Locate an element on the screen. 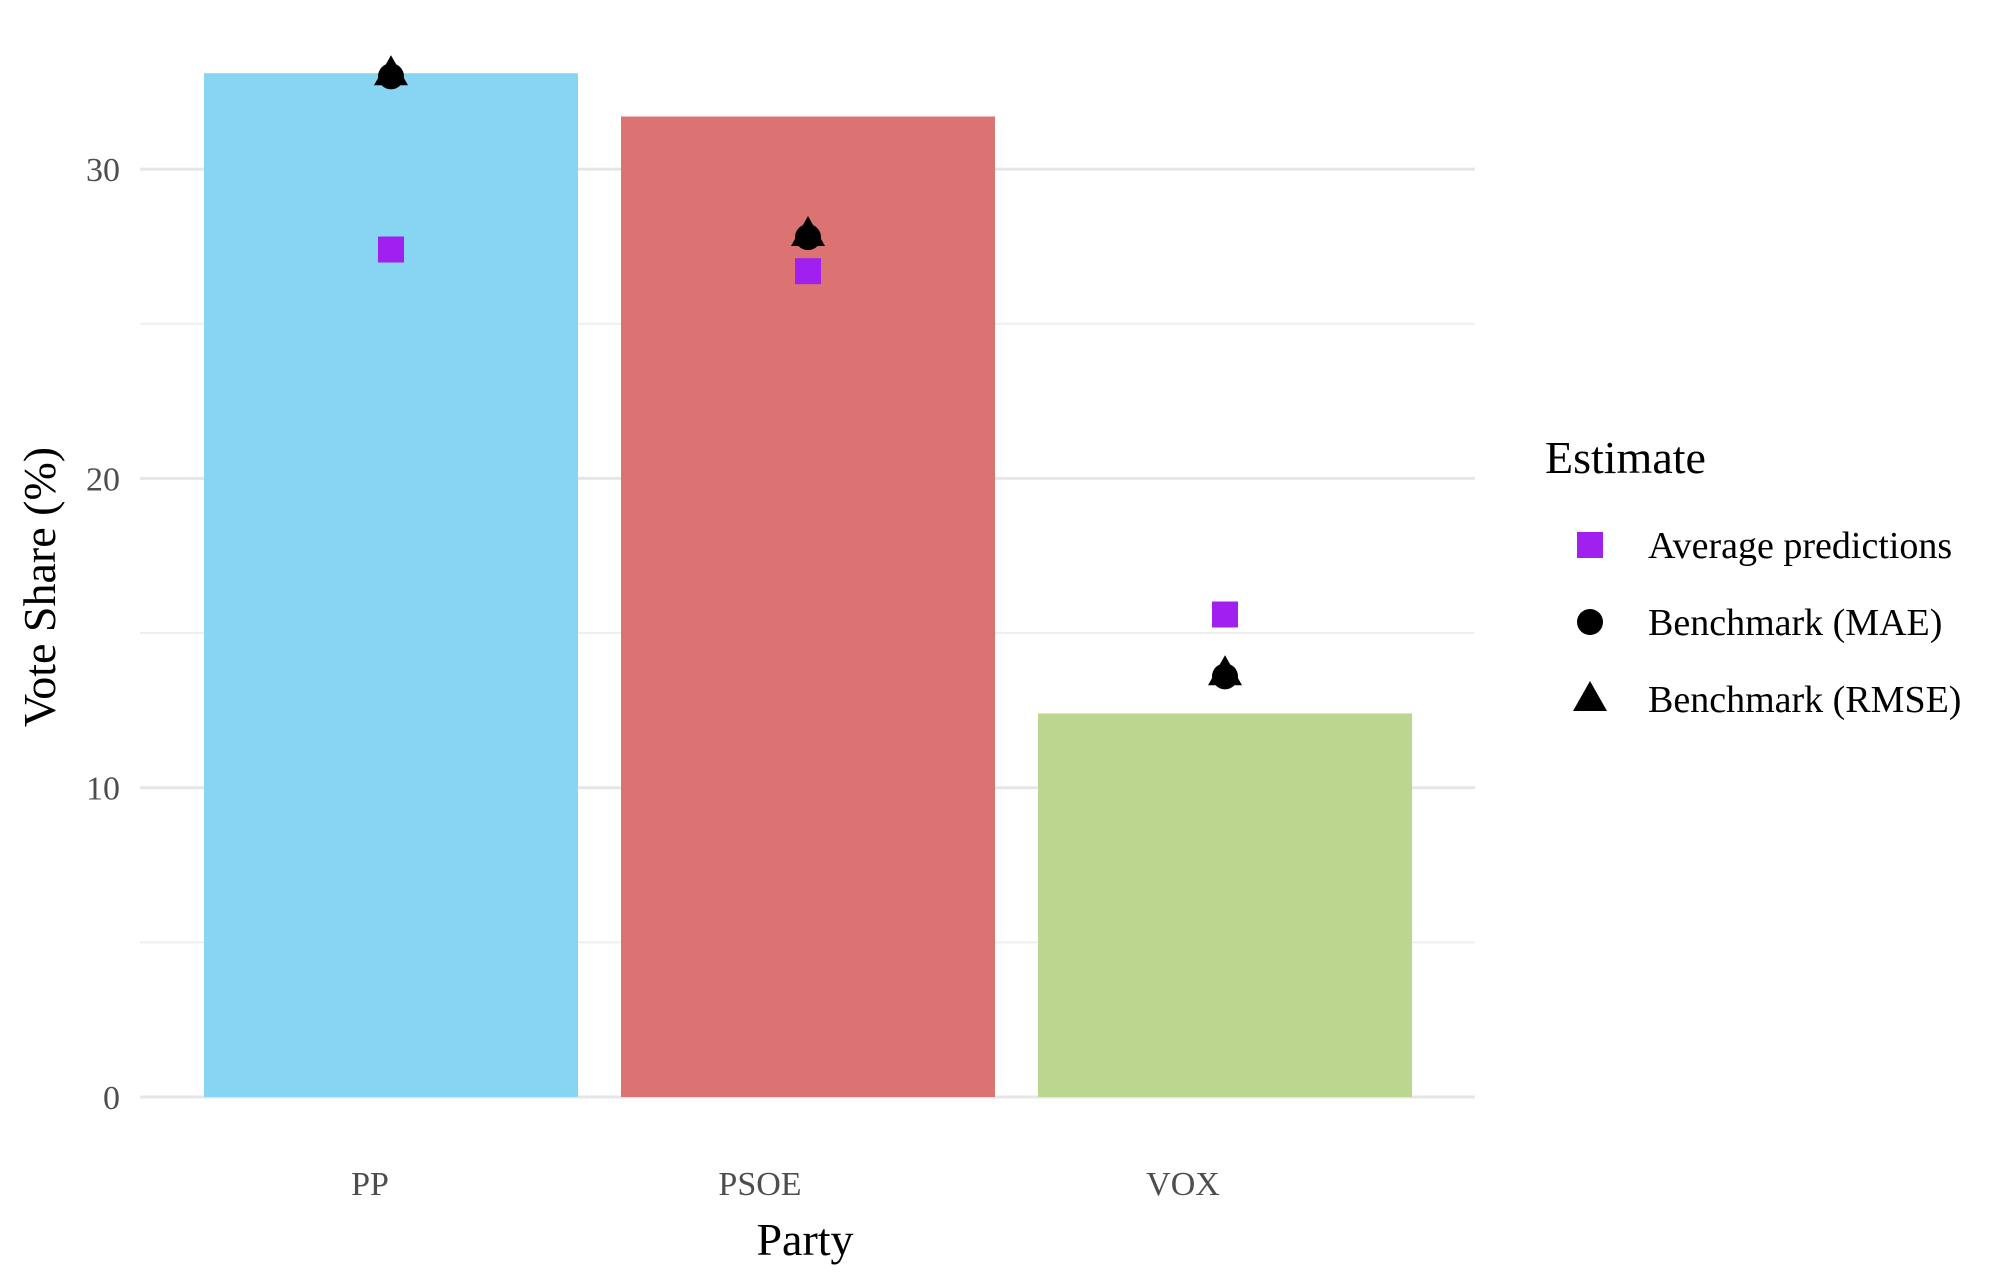 The image size is (2016, 1280). x-tick-label: VOX is located at coordinates (1183, 1184).